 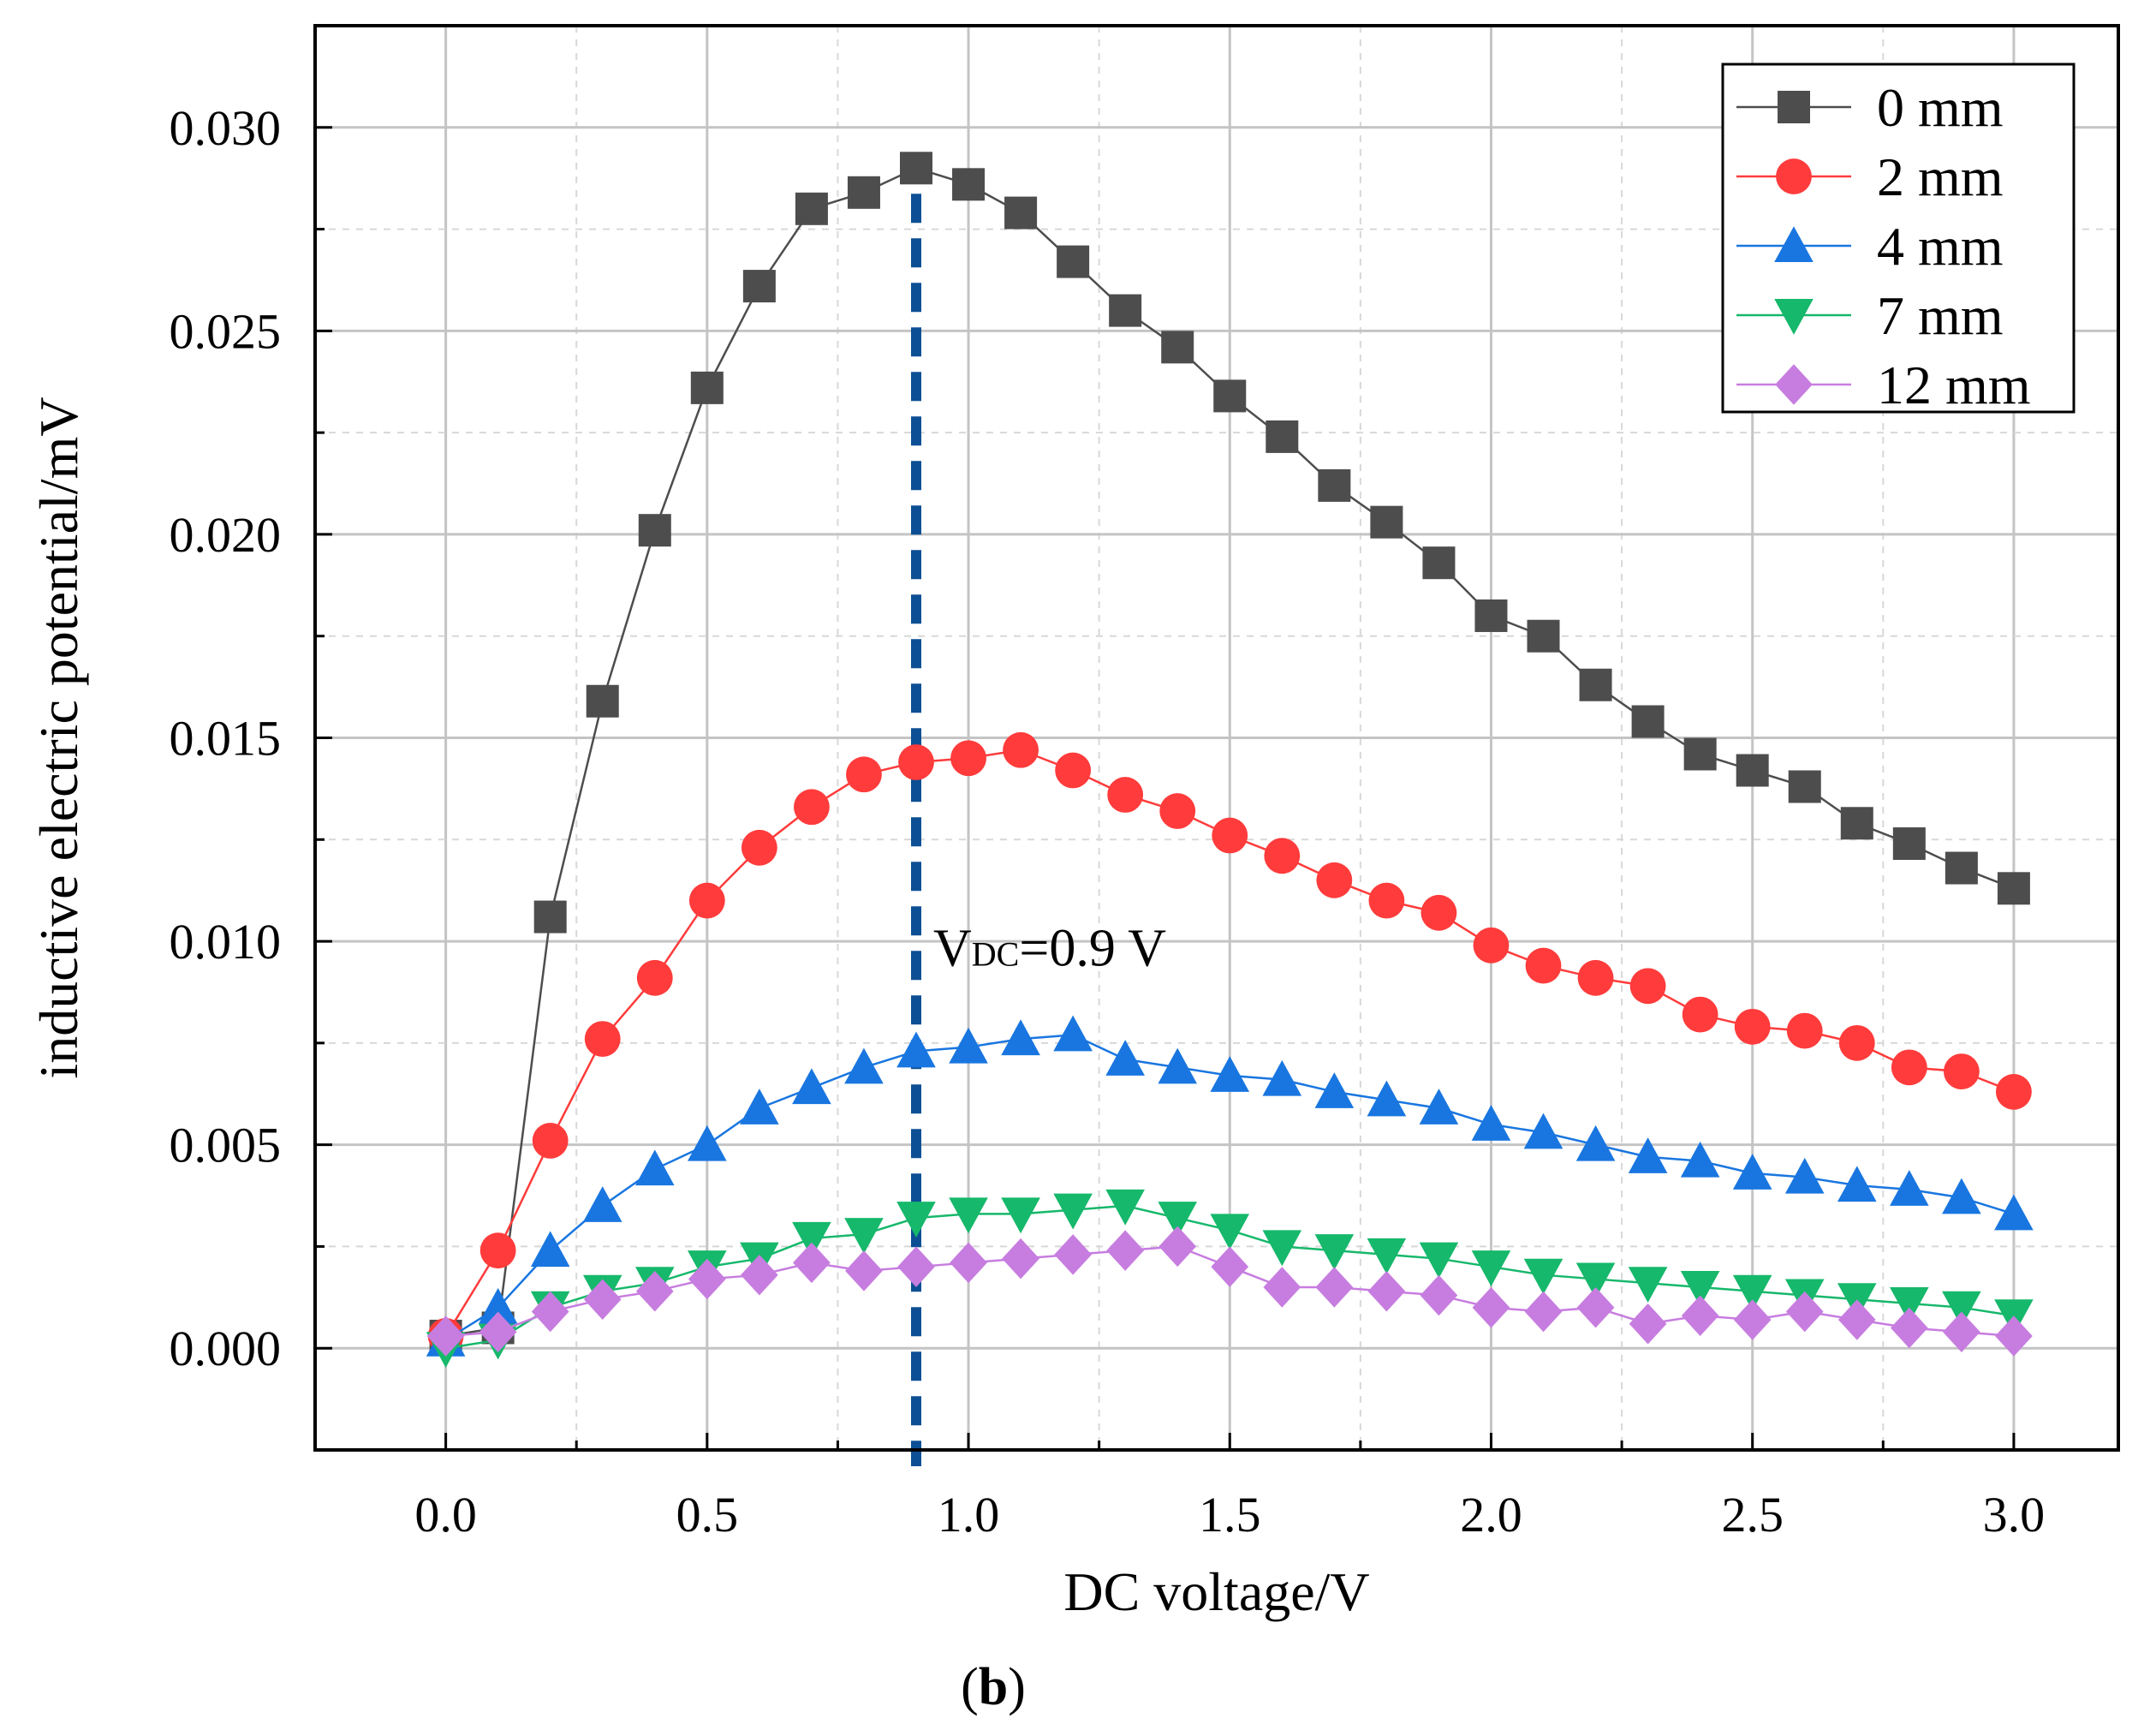 What do you see at coordinates (1941, 107) in the screenshot?
I see `legend-label: 0 mm` at bounding box center [1941, 107].